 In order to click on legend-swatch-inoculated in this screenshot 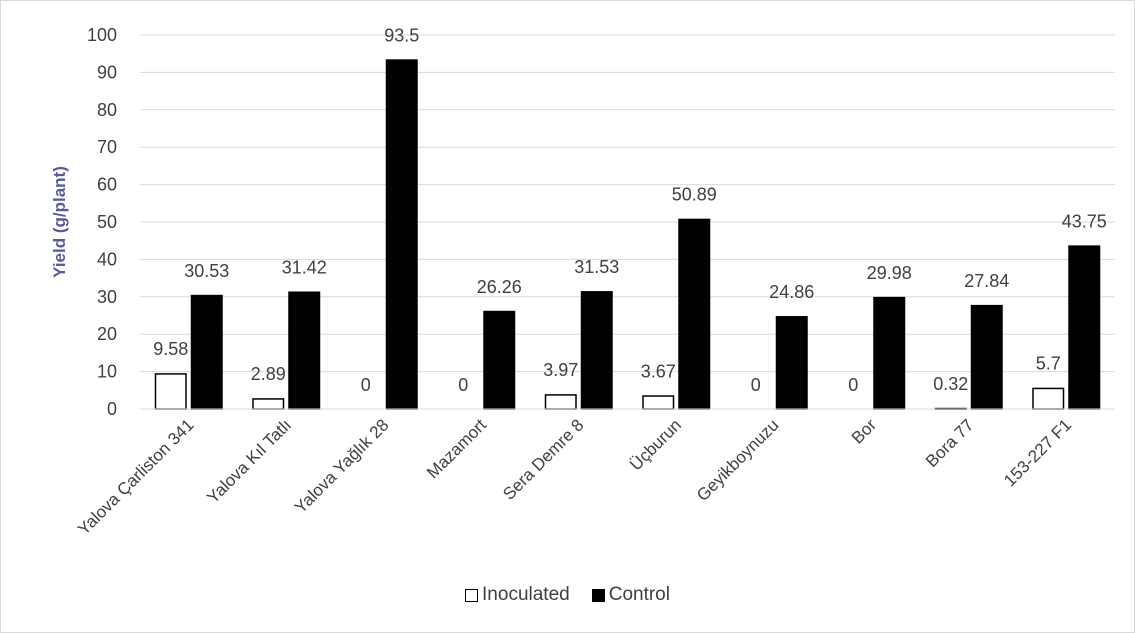, I will do `click(472, 595)`.